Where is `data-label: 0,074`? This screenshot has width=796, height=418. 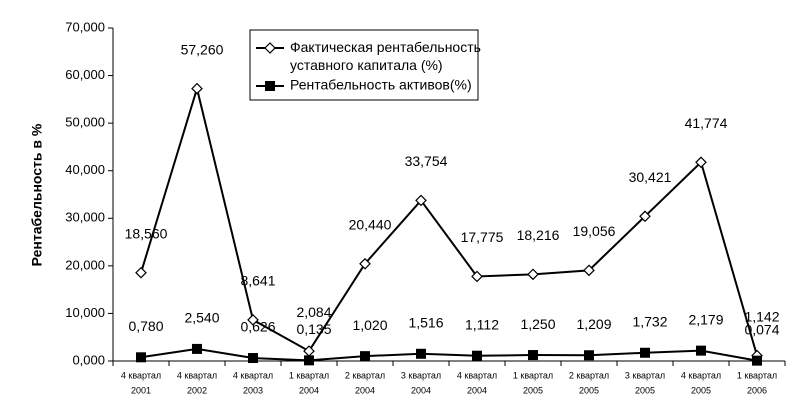
data-label: 0,074 is located at coordinates (761, 329).